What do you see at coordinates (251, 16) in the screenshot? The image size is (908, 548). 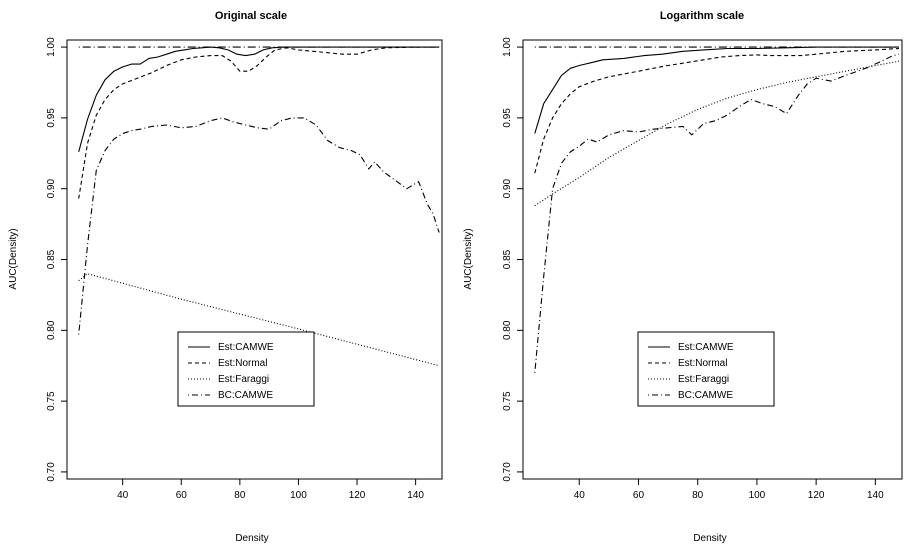 I see `chart-title: Original scale` at bounding box center [251, 16].